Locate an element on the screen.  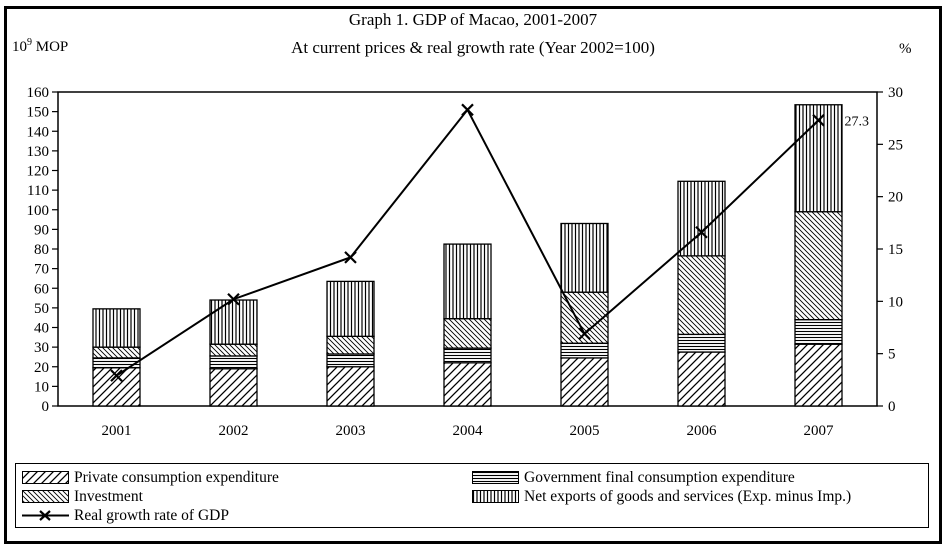
legend-label: Real growth rate of GDP is located at coordinates (151, 515).